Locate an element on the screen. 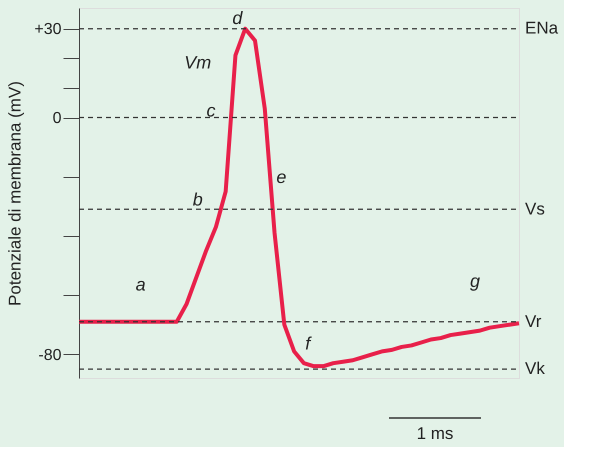 The image size is (594, 464). annotation: g is located at coordinates (475, 280).